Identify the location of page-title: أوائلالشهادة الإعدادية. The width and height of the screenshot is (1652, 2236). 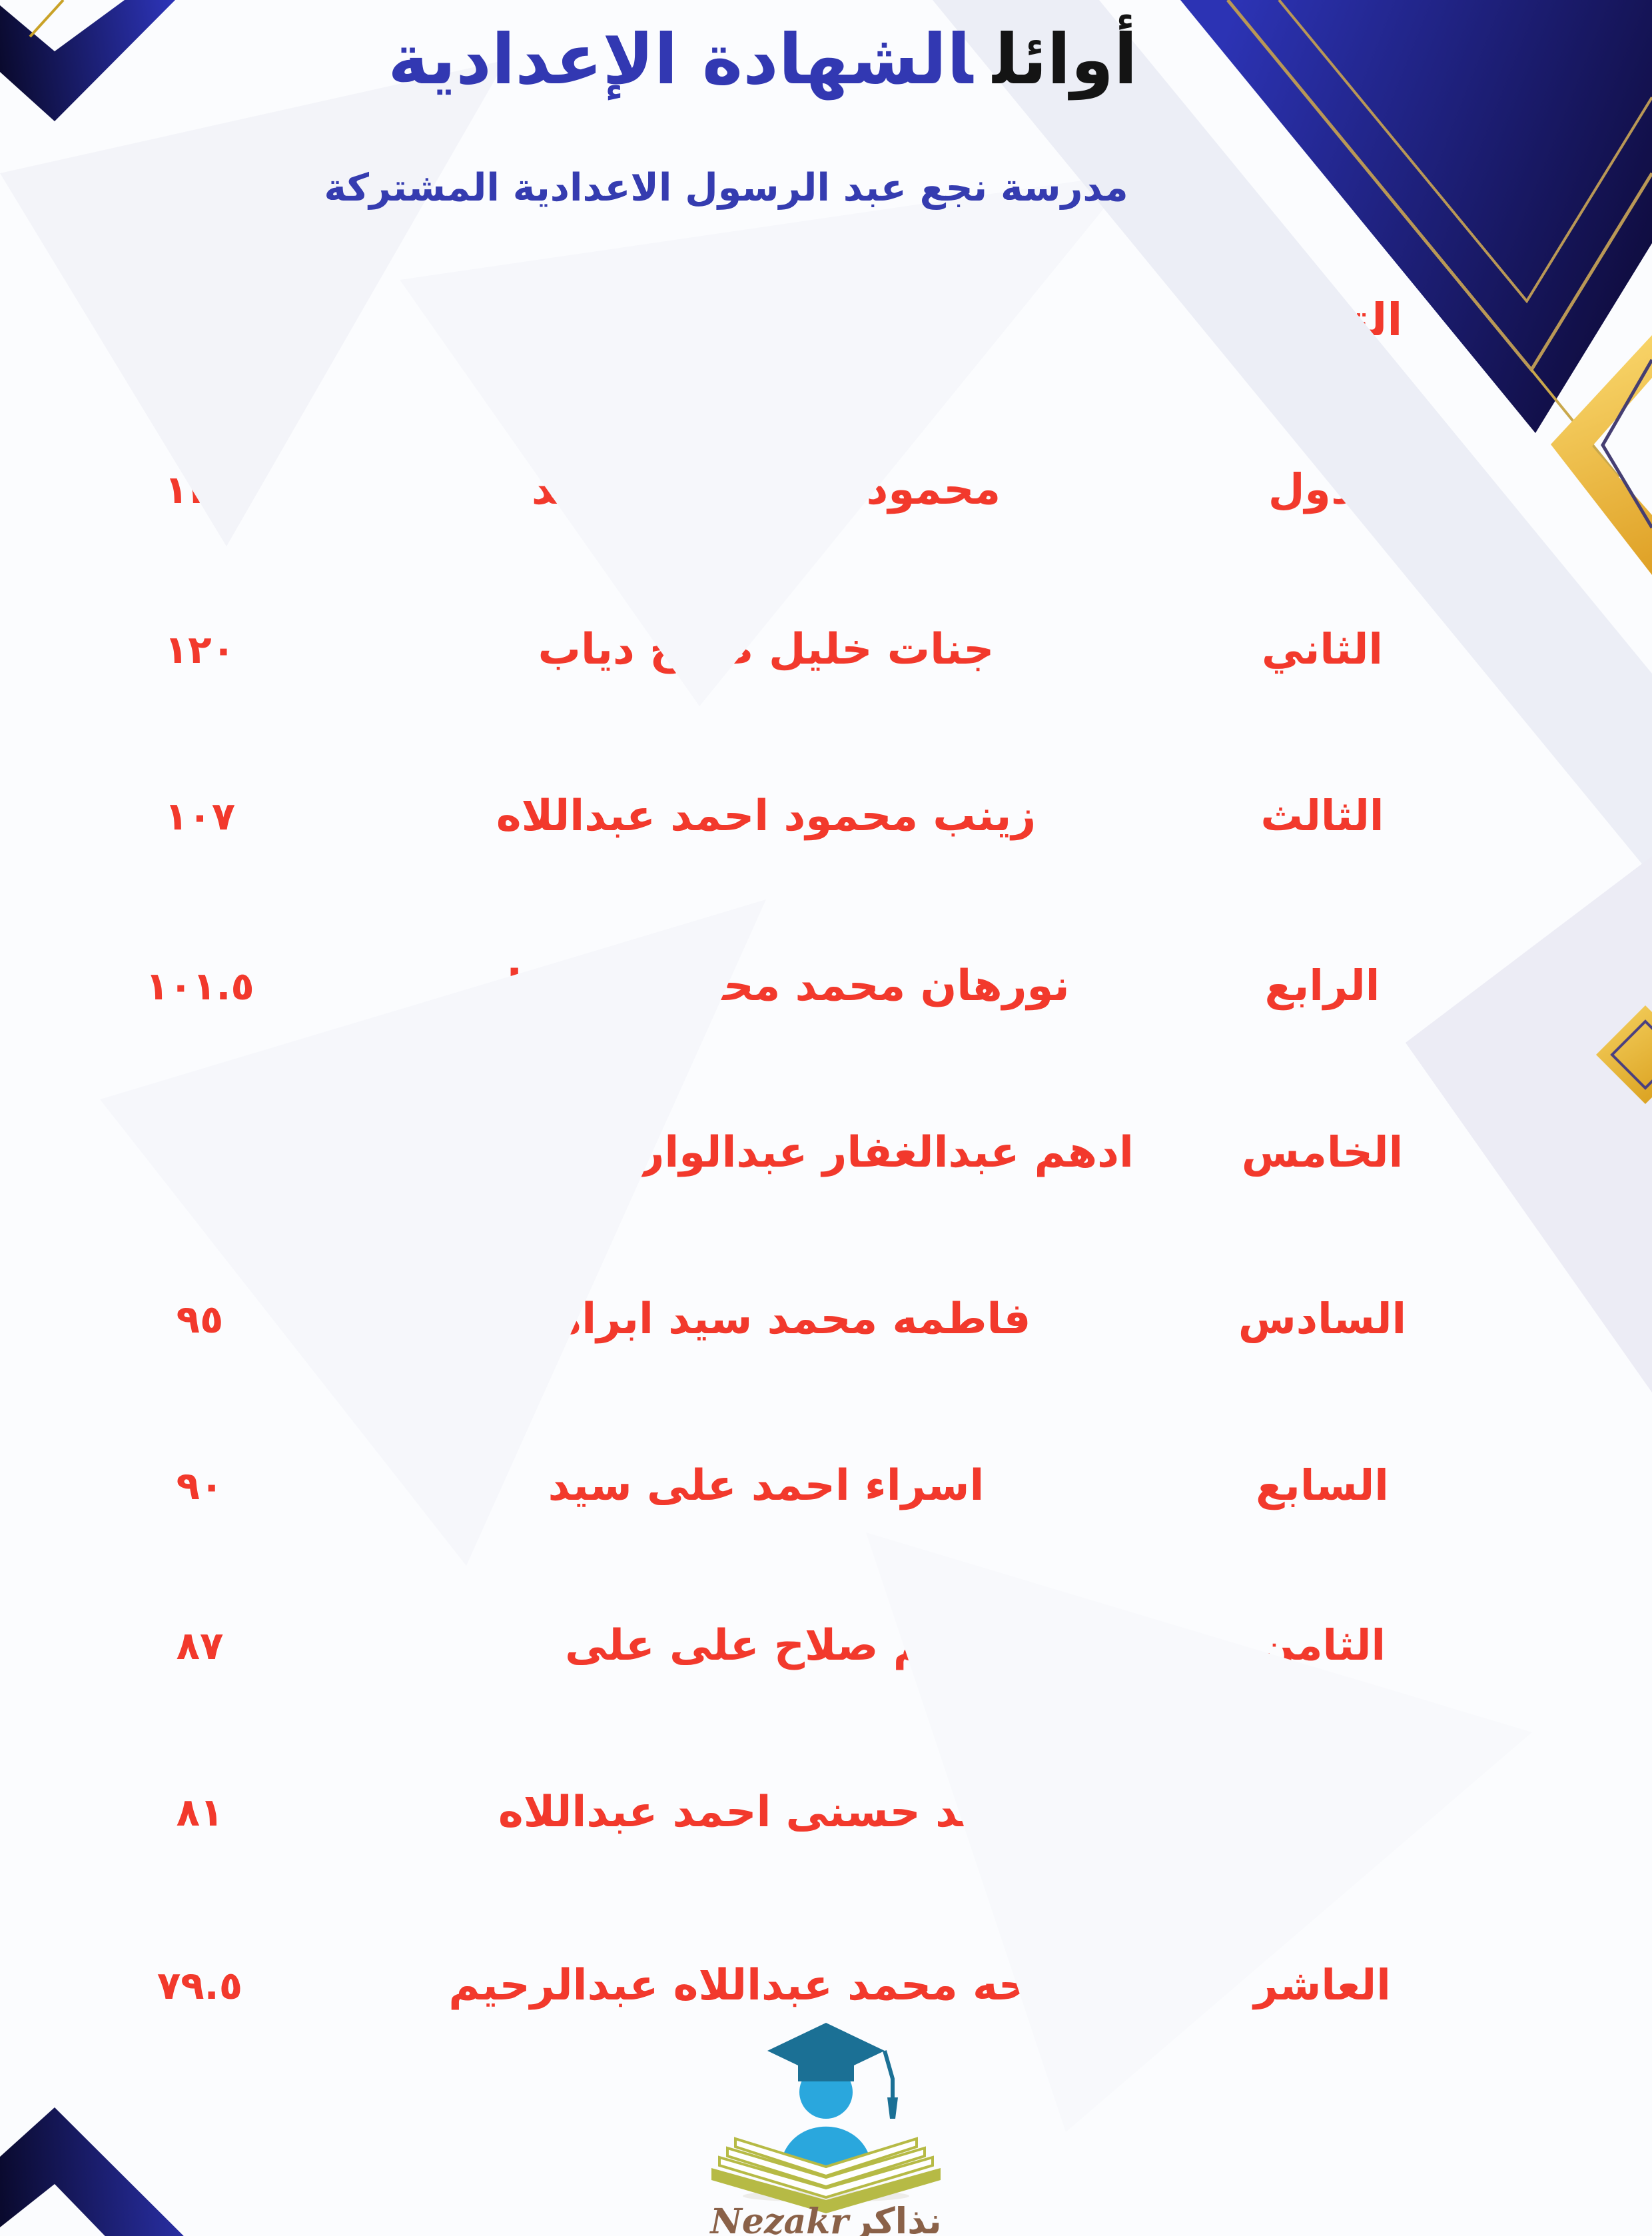
(762, 59).